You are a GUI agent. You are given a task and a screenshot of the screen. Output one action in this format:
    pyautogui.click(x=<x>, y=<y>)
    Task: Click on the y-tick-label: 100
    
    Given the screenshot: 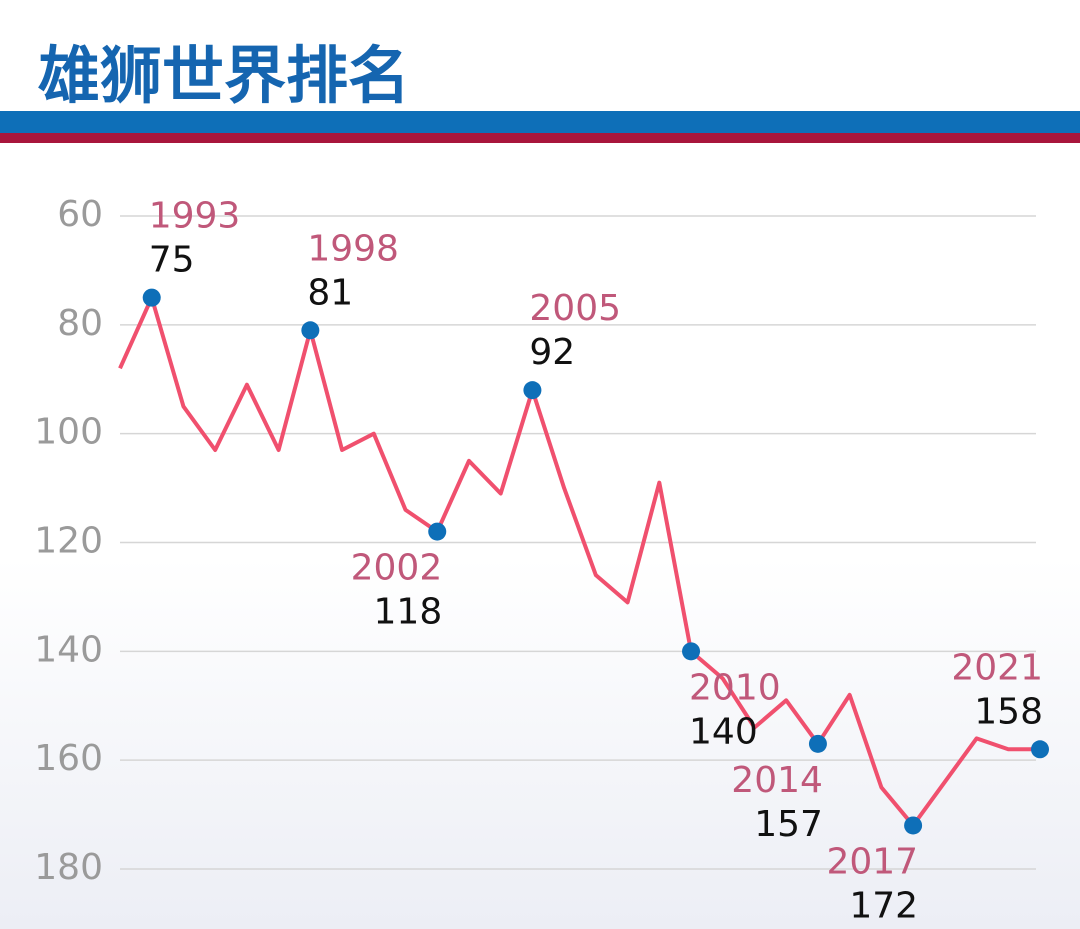 What is the action you would take?
    pyautogui.click(x=68, y=432)
    